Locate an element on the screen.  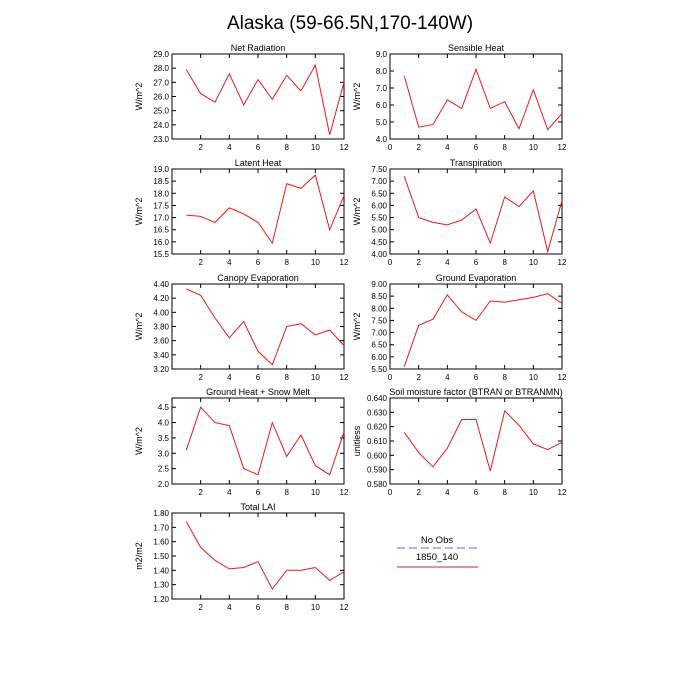
y-tick-label: 5.0 is located at coordinates (382, 122).